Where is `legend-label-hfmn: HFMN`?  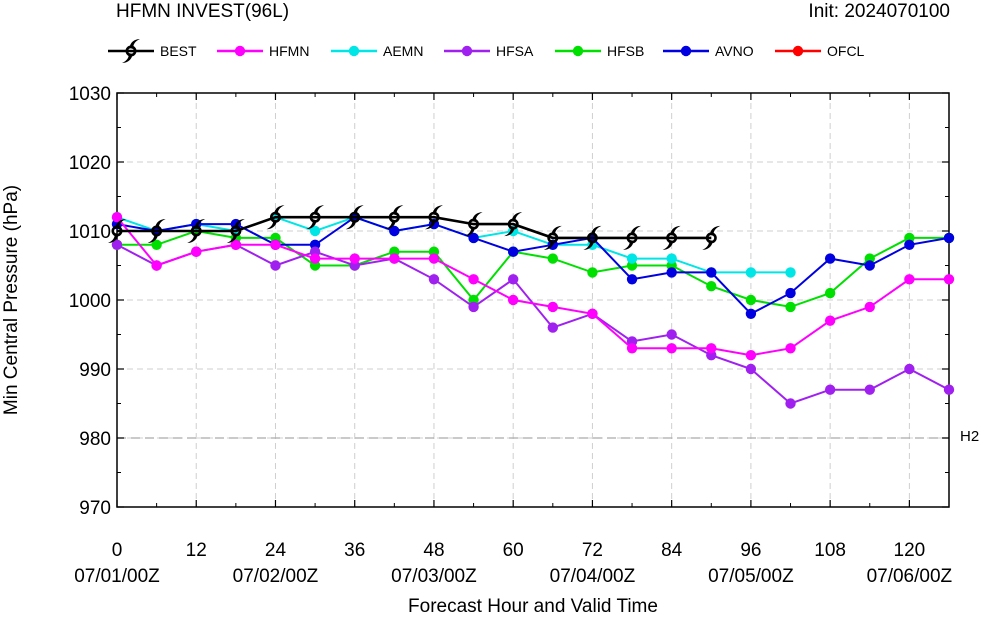 legend-label-hfmn: HFMN is located at coordinates (289, 51).